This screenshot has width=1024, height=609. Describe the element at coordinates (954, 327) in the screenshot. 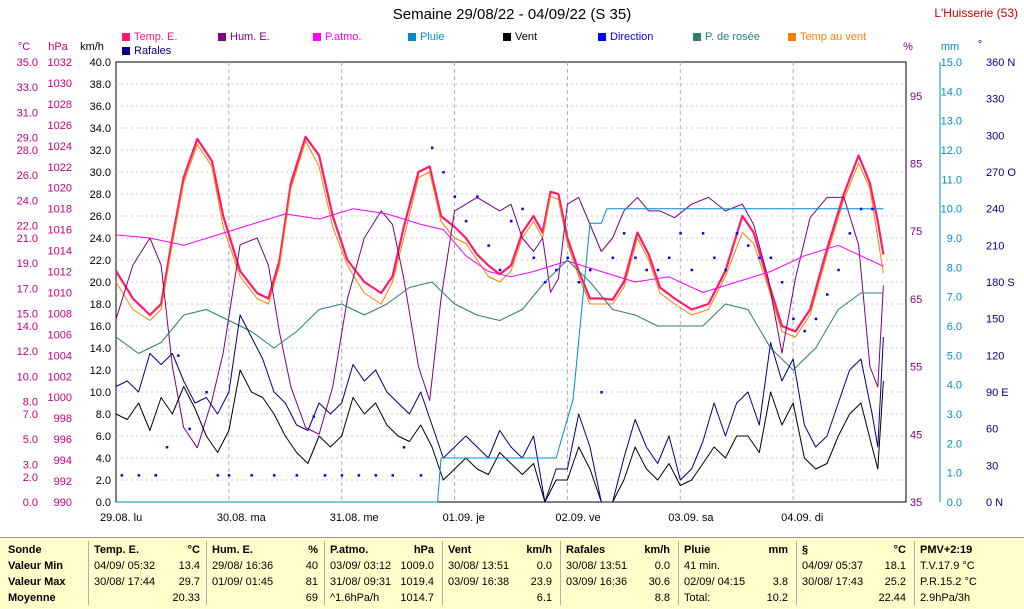

I see `rain-tick-label: 6.0` at that location.